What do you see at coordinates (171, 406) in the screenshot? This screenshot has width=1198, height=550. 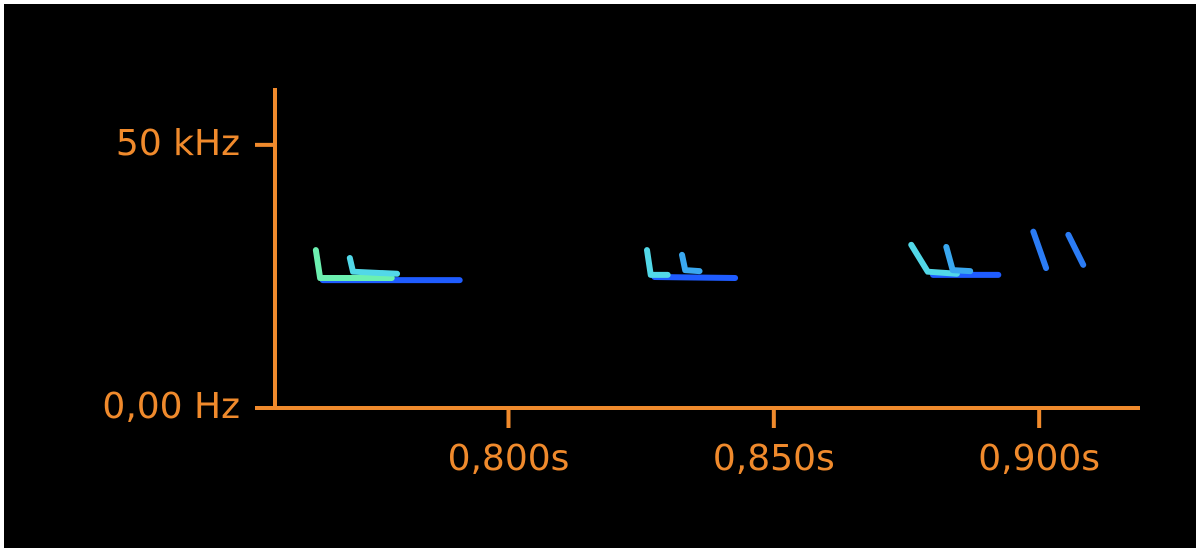 I see `y-tick-label: 0,00 Hz` at bounding box center [171, 406].